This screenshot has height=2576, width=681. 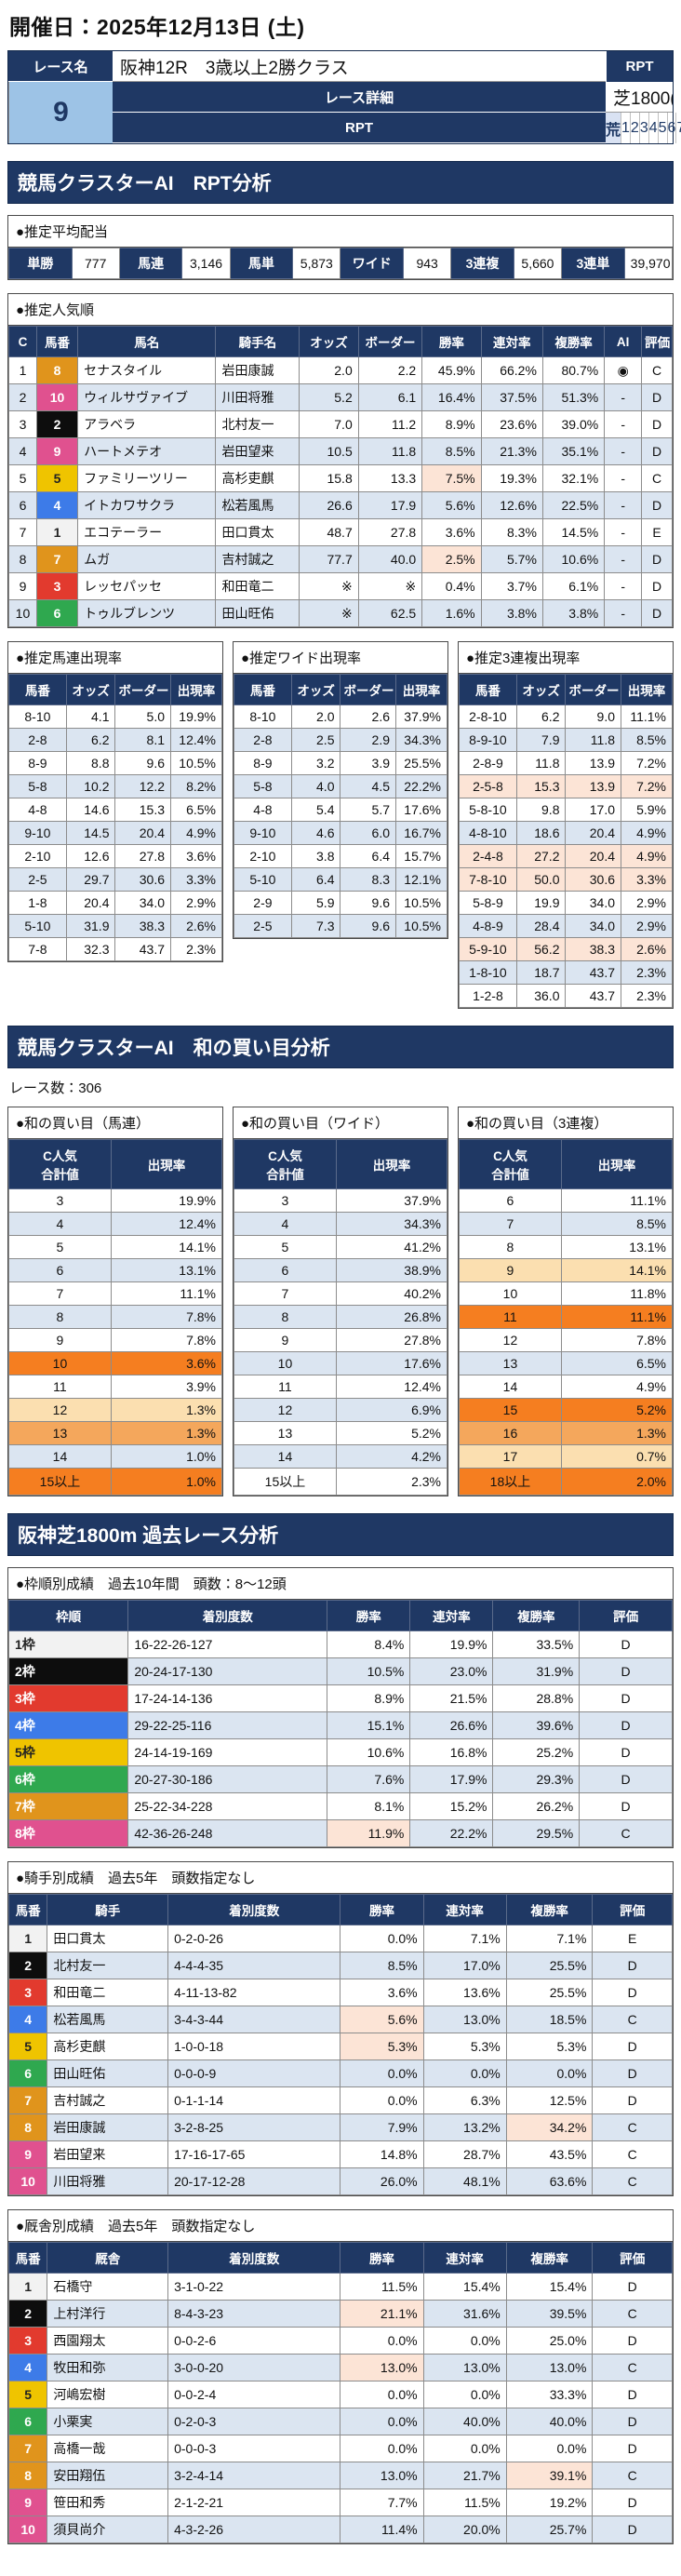 I want to click on rate-value: 17.6%, so click(x=421, y=810).